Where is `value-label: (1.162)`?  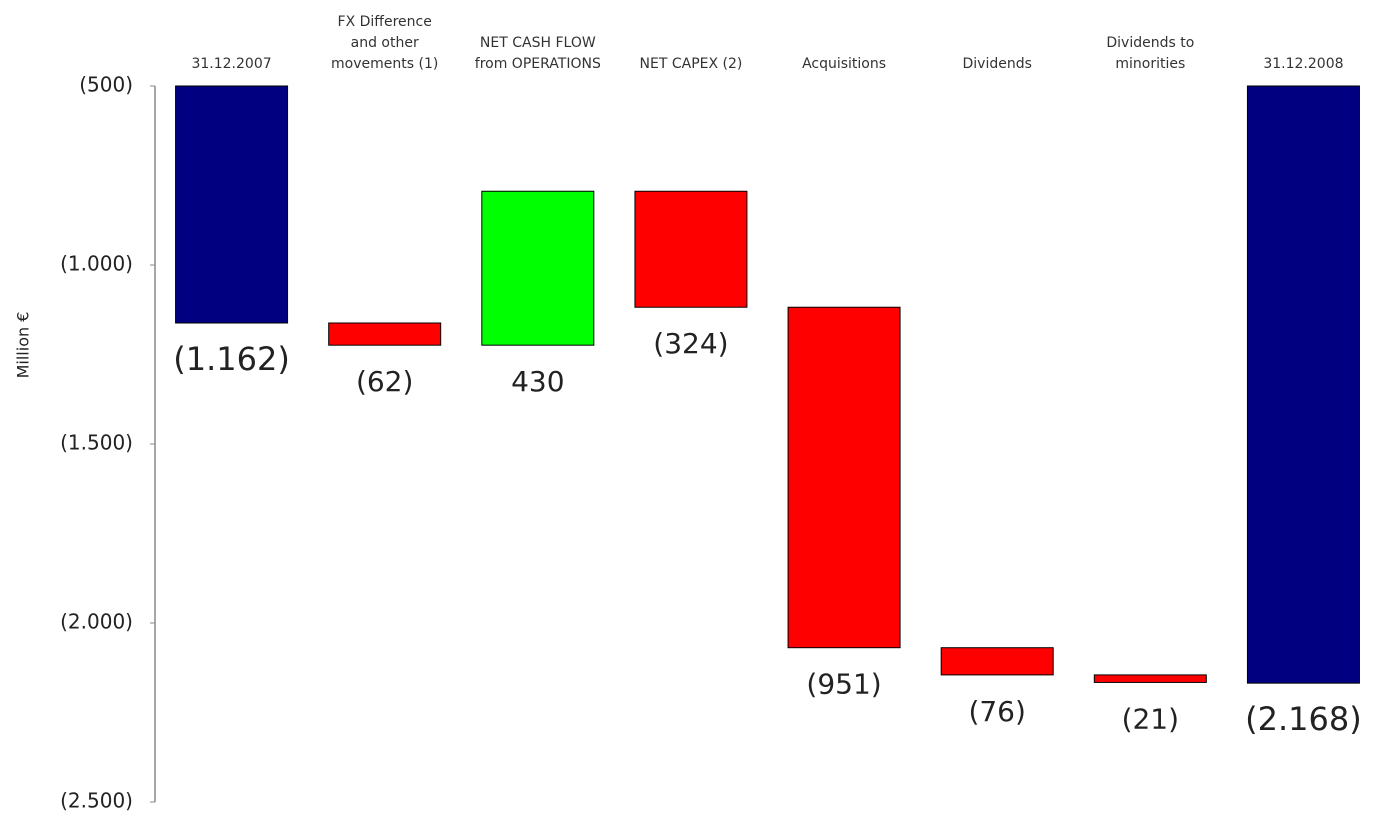 value-label: (1.162) is located at coordinates (231, 359).